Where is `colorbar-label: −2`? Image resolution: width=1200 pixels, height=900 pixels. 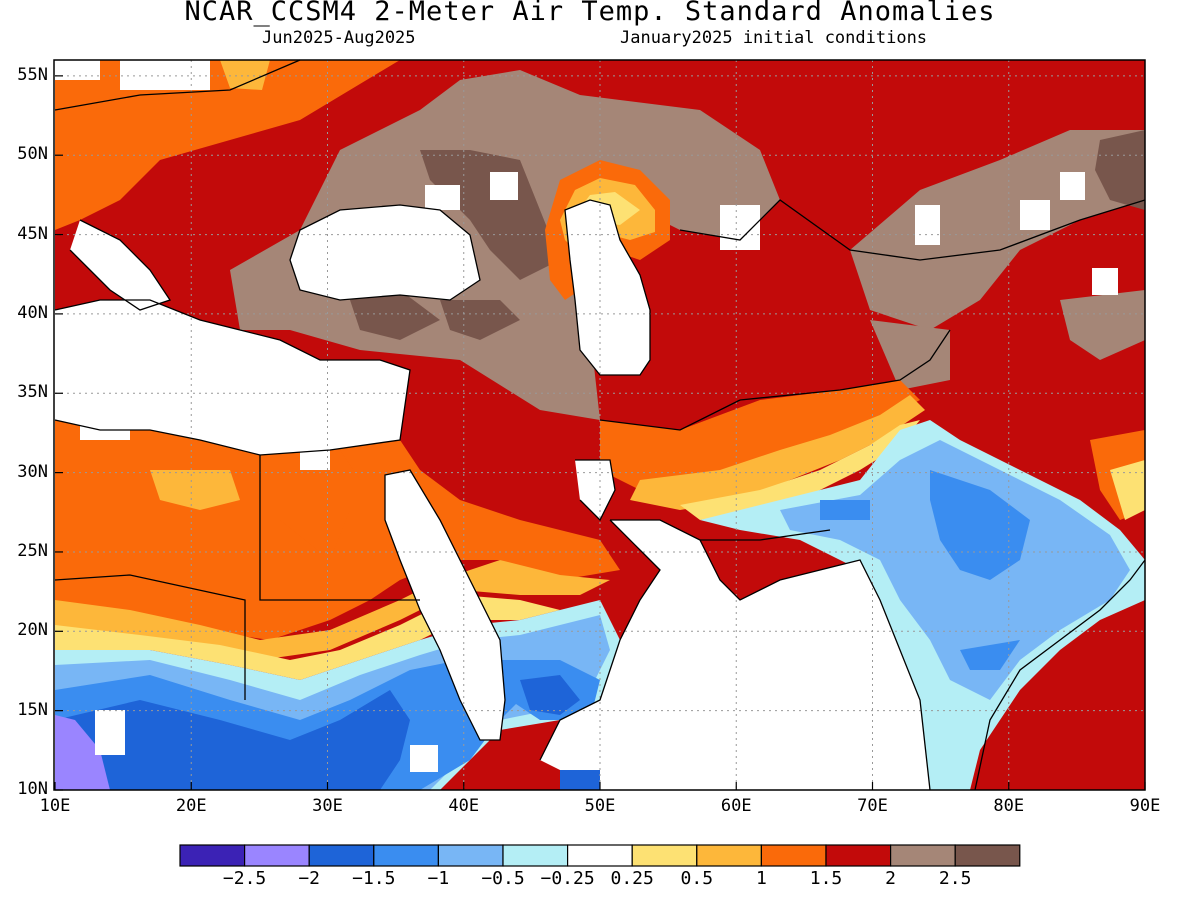
colorbar-label: −2 is located at coordinates (309, 878).